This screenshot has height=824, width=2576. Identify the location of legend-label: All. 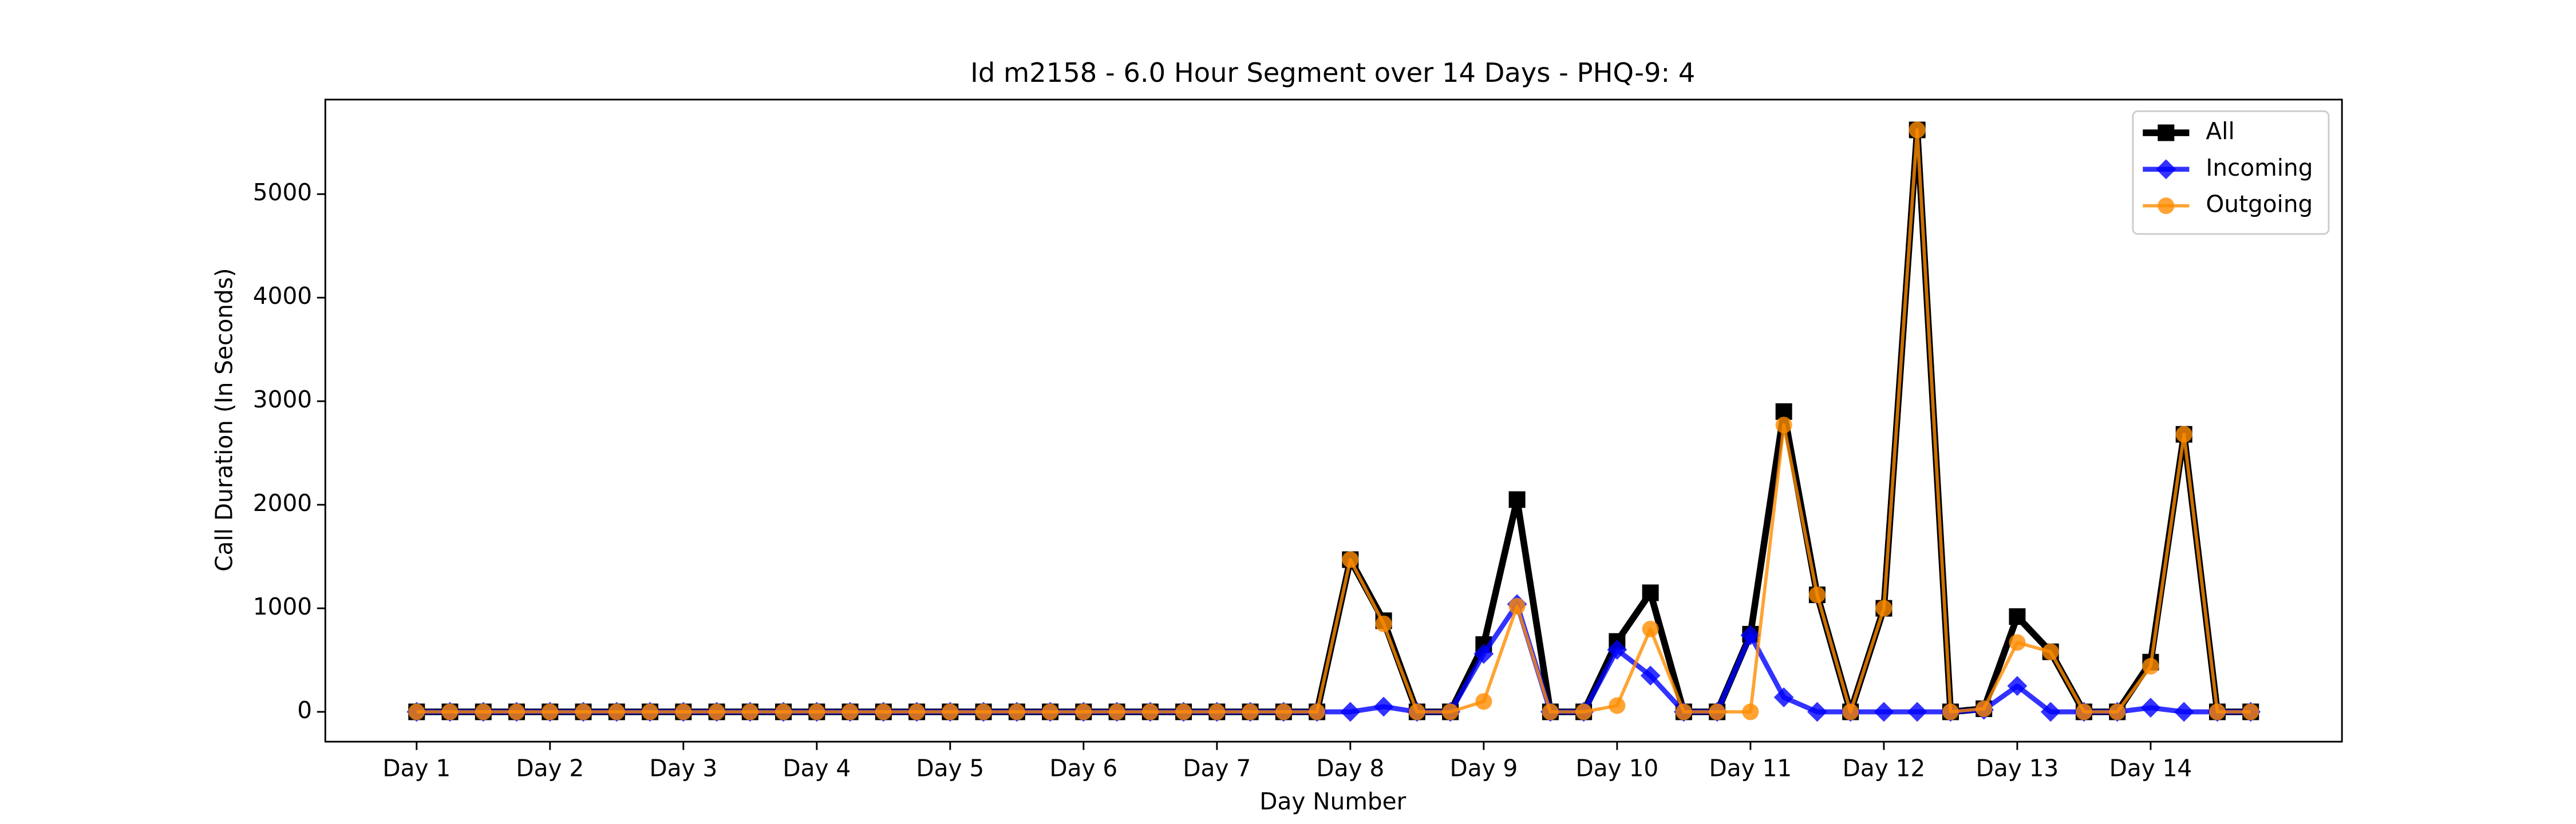
(2220, 131).